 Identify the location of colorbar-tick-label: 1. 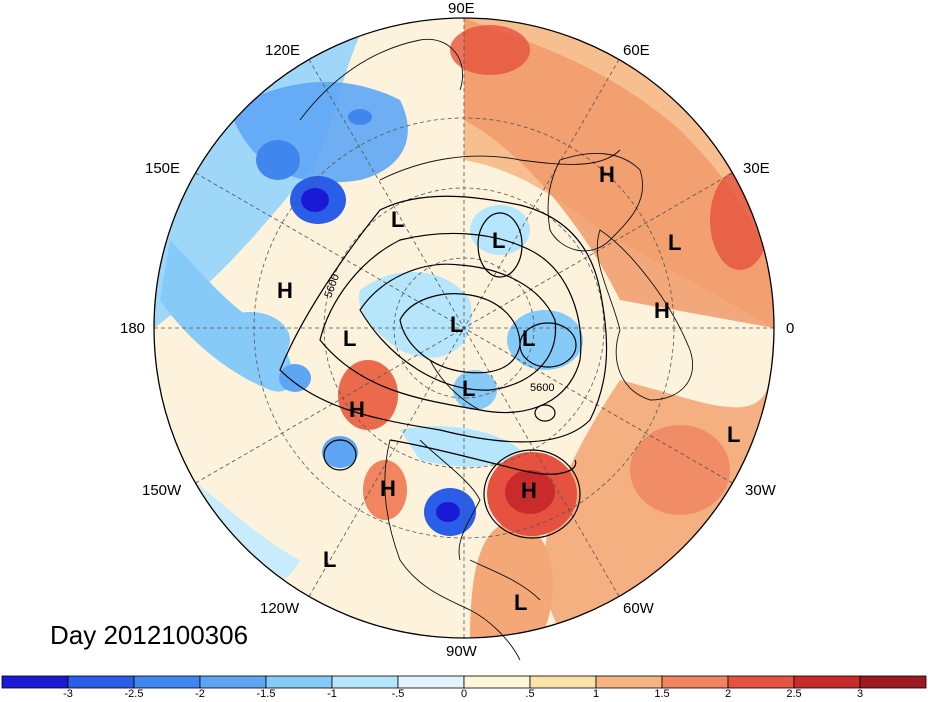
(596, 694).